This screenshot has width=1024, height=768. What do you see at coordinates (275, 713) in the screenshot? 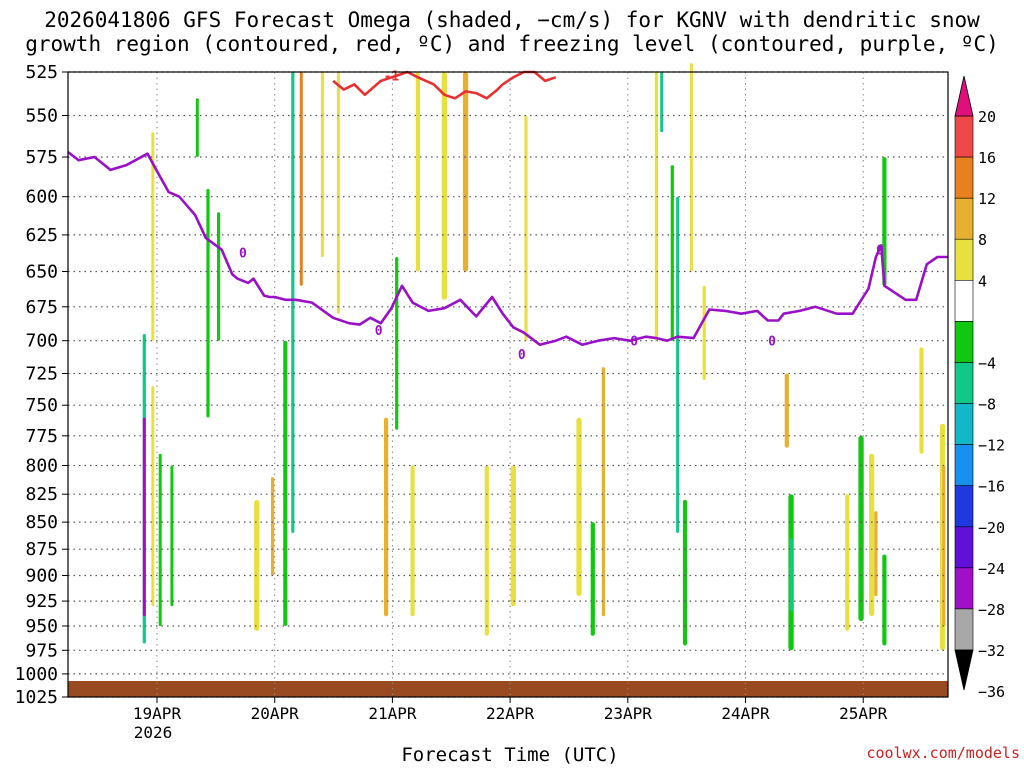
I see `x-tick-label-1: 20APR` at bounding box center [275, 713].